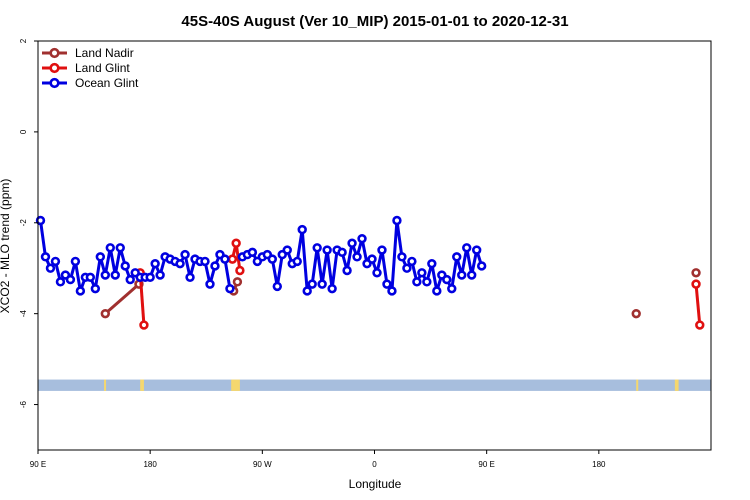 This screenshot has width=750, height=500. What do you see at coordinates (54, 53) in the screenshot?
I see `legend-marker-land-nadir` at bounding box center [54, 53].